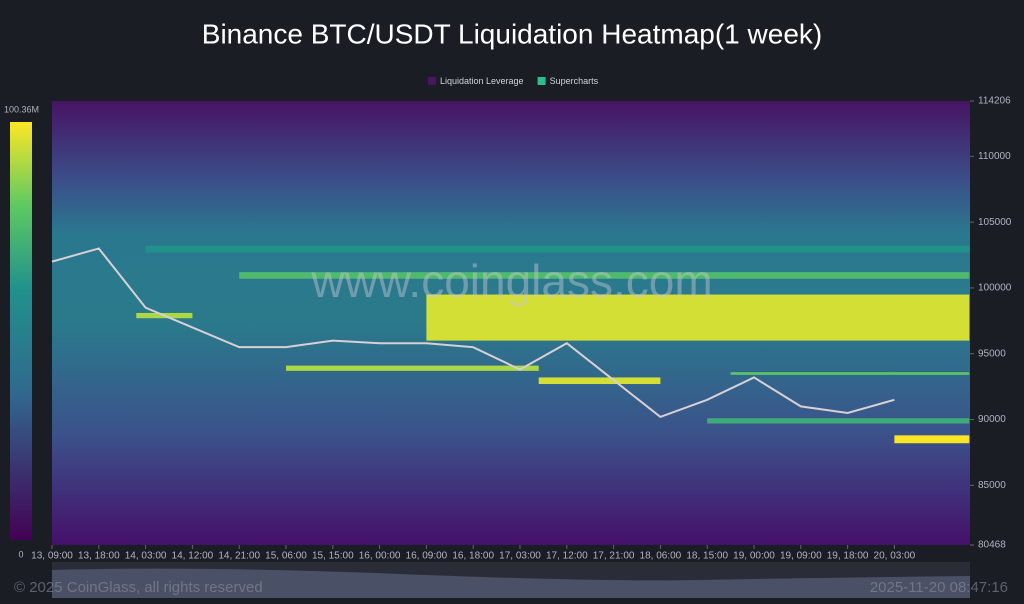 The height and width of the screenshot is (604, 1024). Describe the element at coordinates (511, 281) in the screenshot. I see `watermark: www.coinglass.com` at that location.